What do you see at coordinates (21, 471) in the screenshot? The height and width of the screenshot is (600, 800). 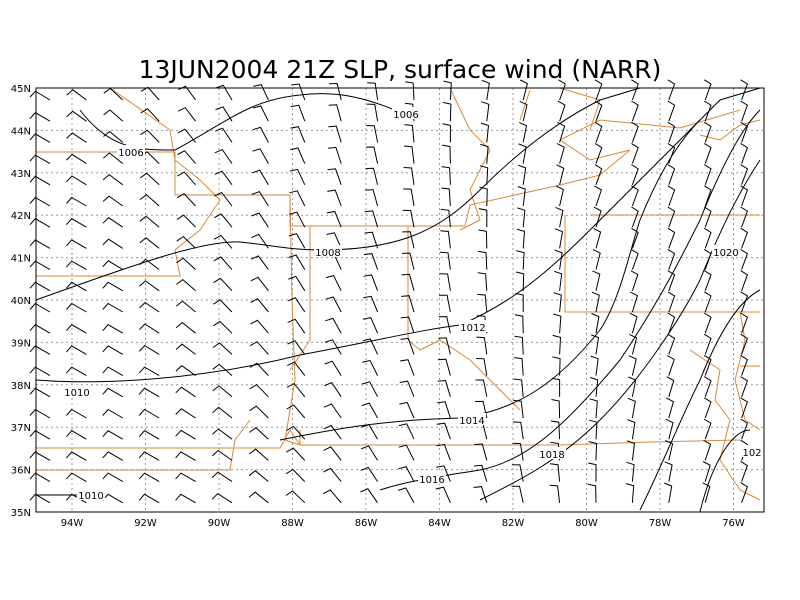 I see `lat-label: 36N` at bounding box center [21, 471].